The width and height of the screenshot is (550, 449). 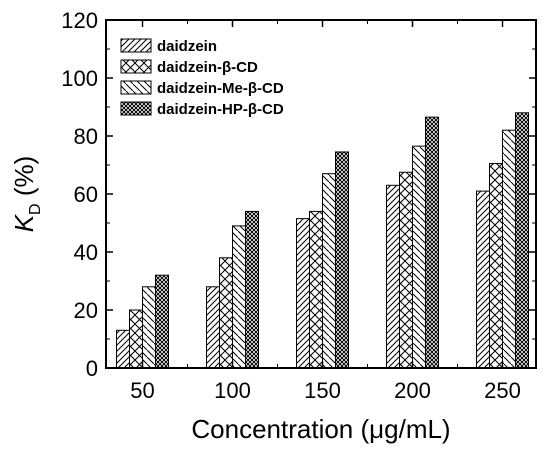 I want to click on y-tick-label: 40, so click(x=86, y=252).